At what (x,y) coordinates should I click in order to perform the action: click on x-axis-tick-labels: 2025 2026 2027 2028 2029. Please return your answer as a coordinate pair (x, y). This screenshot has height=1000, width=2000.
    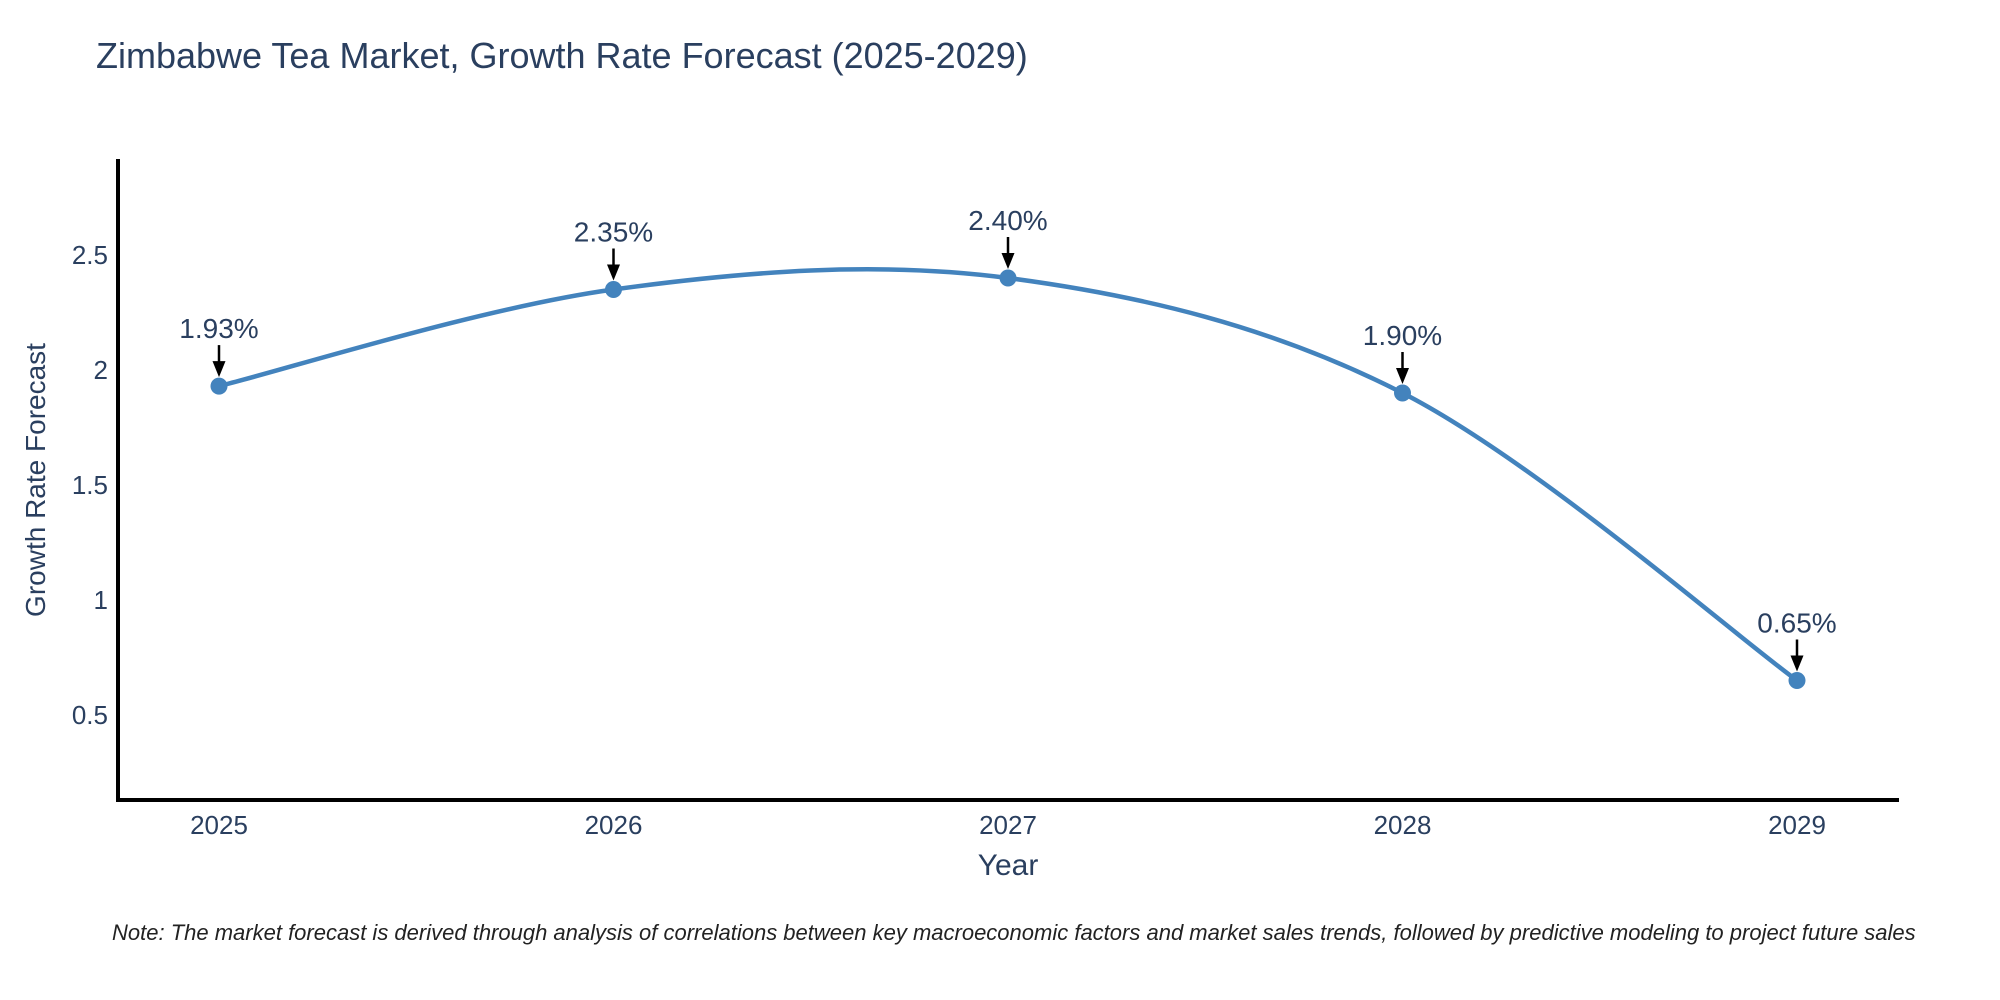
    Looking at the image, I should click on (1008, 825).